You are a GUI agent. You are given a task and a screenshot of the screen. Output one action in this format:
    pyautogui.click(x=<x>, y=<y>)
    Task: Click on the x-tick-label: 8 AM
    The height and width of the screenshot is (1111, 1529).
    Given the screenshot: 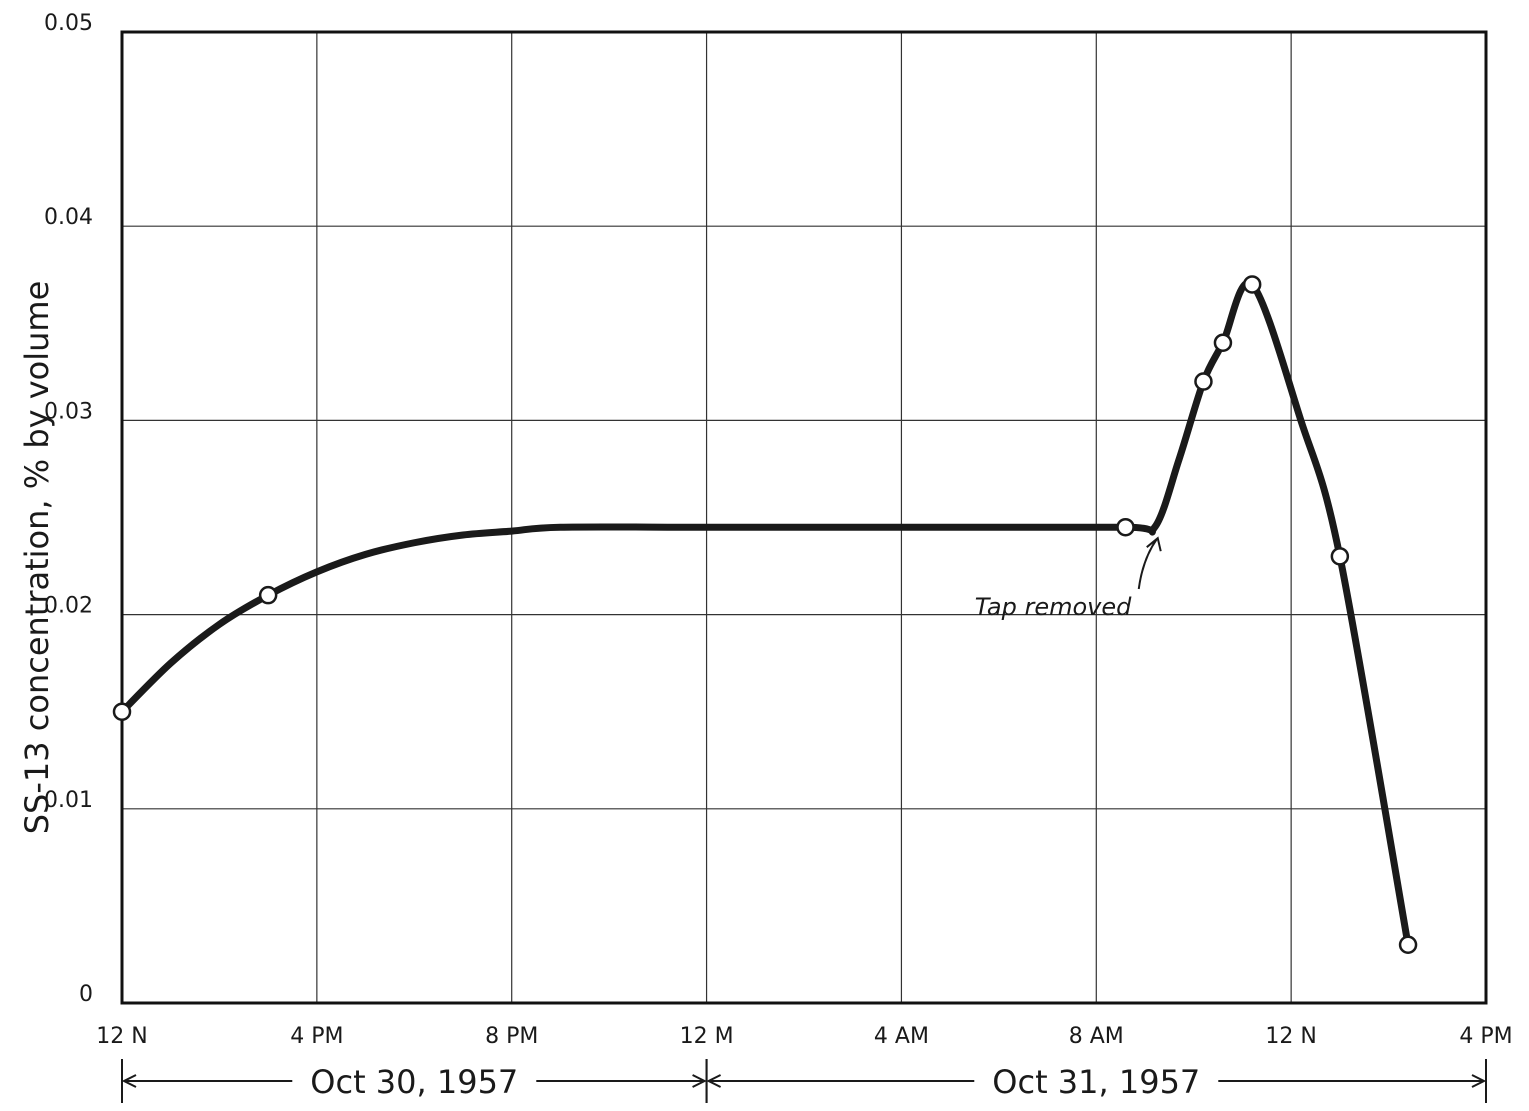 What is the action you would take?
    pyautogui.click(x=1096, y=1036)
    